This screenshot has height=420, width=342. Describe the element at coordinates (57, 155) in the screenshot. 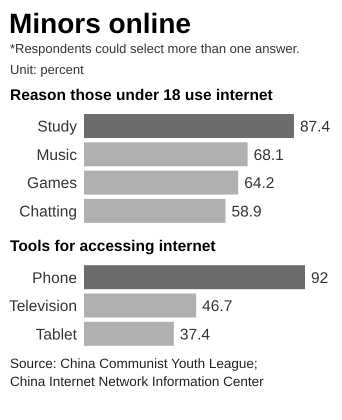

I see `y-tick-label: Music` at that location.